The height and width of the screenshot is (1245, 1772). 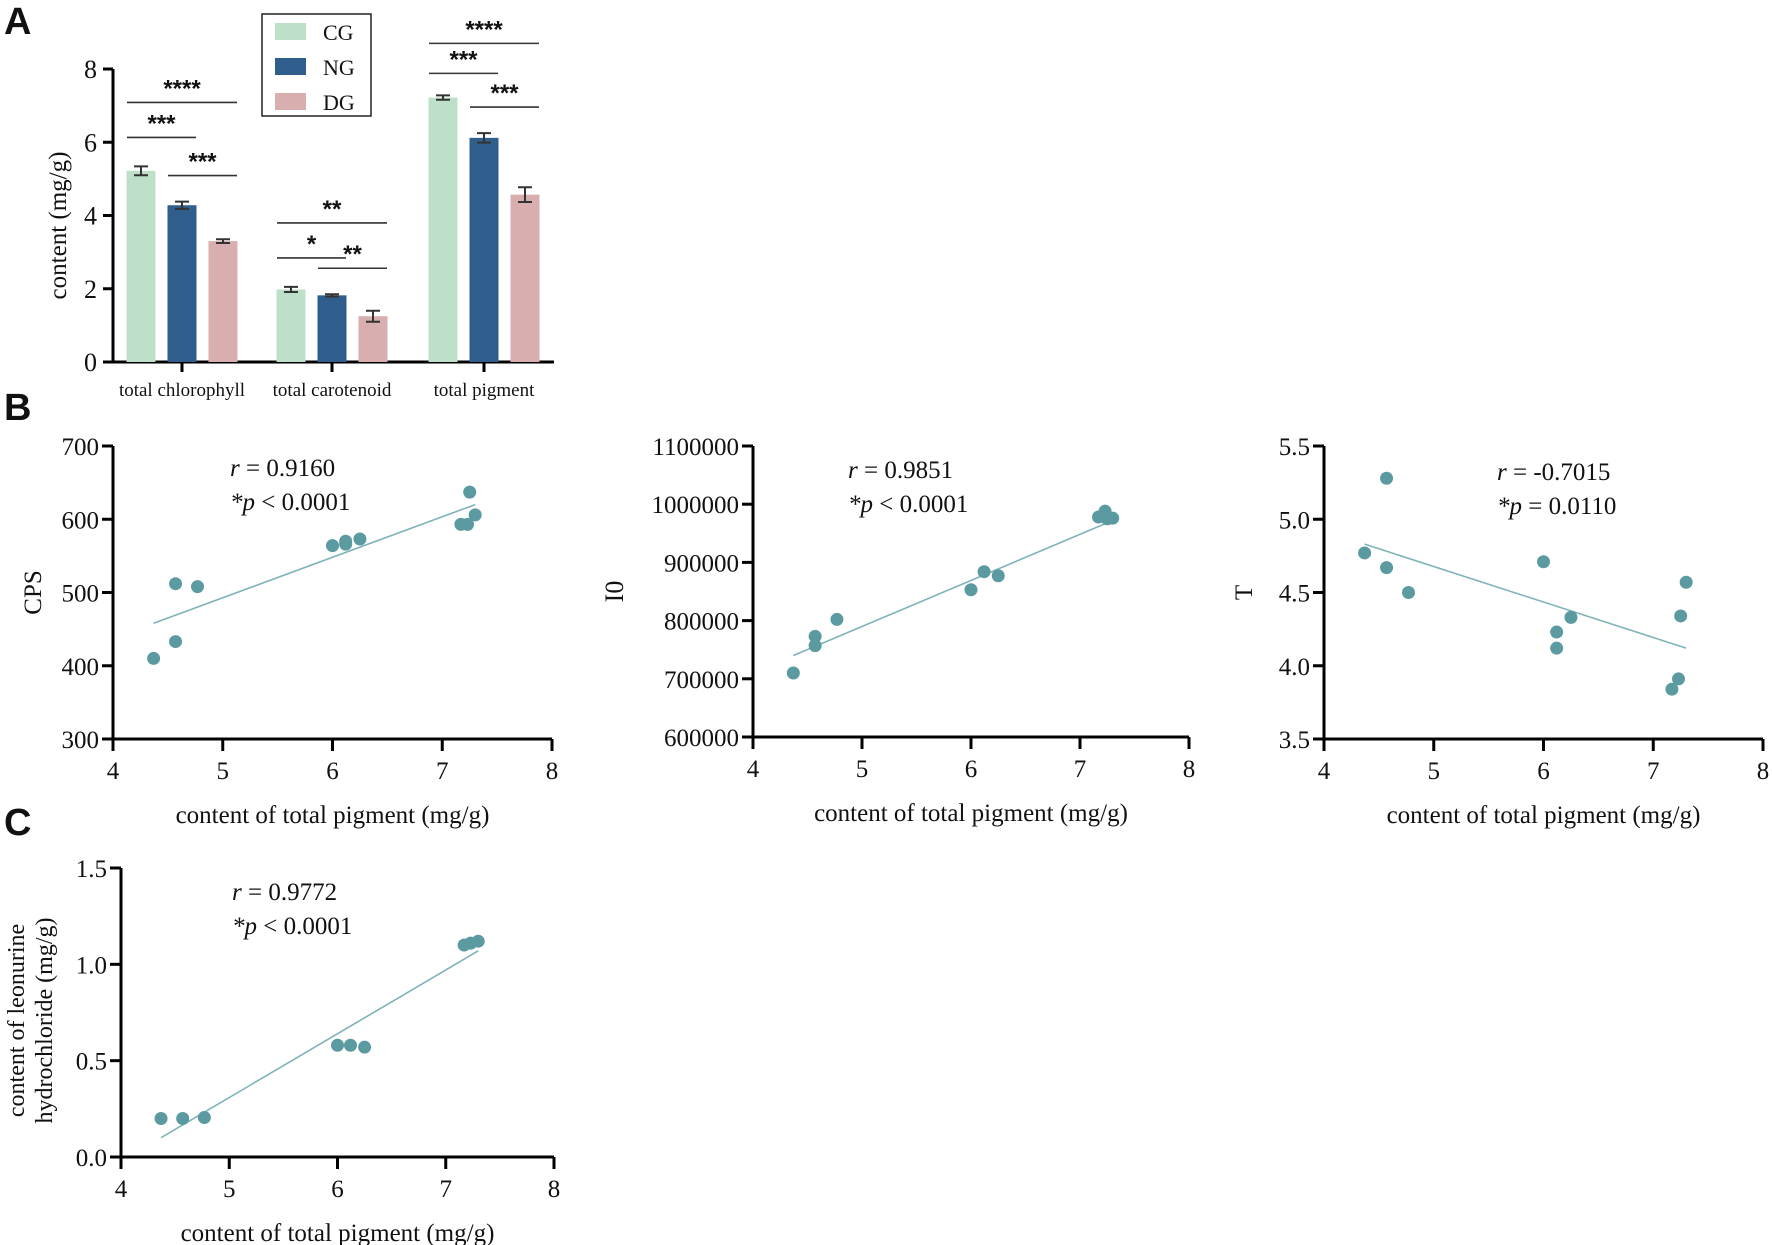 What do you see at coordinates (1294, 447) in the screenshot?
I see `y-tick-label: 5.5` at bounding box center [1294, 447].